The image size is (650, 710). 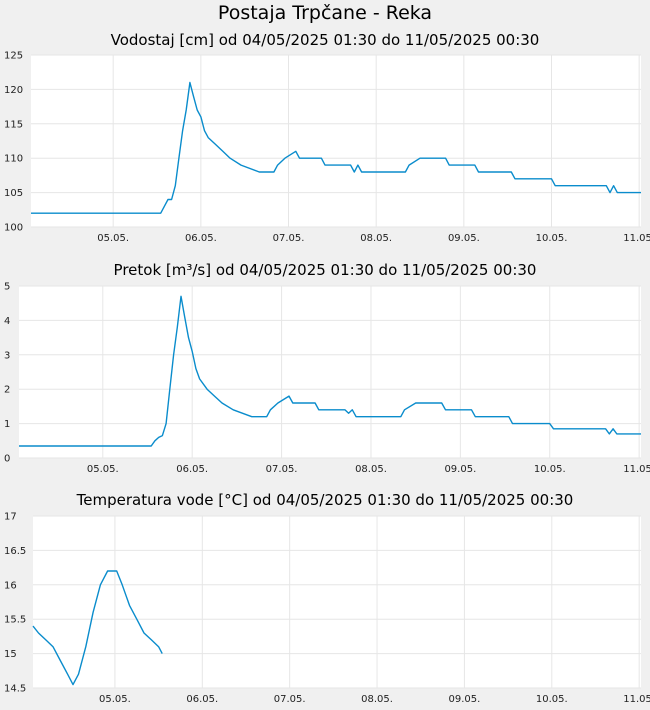 What do you see at coordinates (10, 585) in the screenshot?
I see `y-tick-label: 16` at bounding box center [10, 585].